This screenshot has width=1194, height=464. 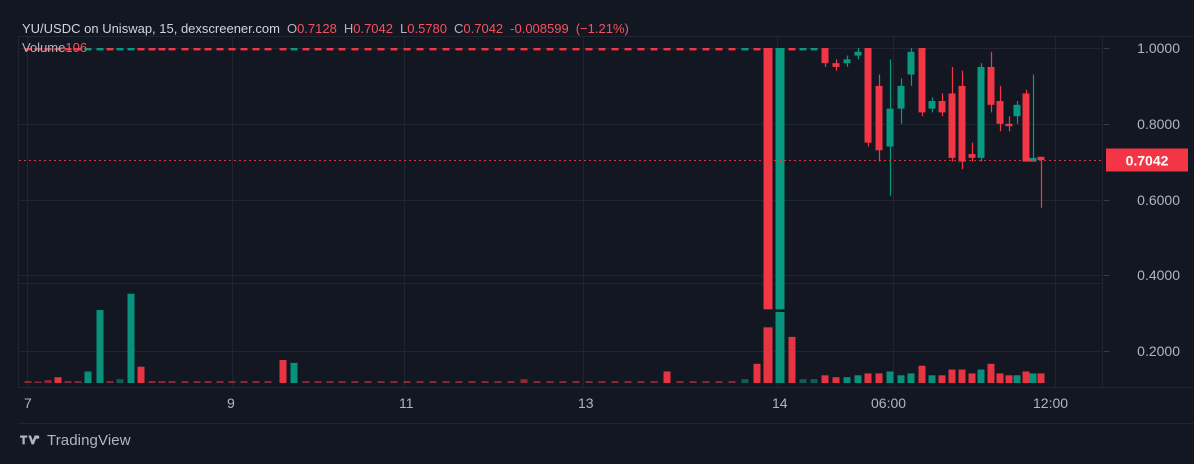 I want to click on time-tick-label: 7, so click(x=28, y=403).